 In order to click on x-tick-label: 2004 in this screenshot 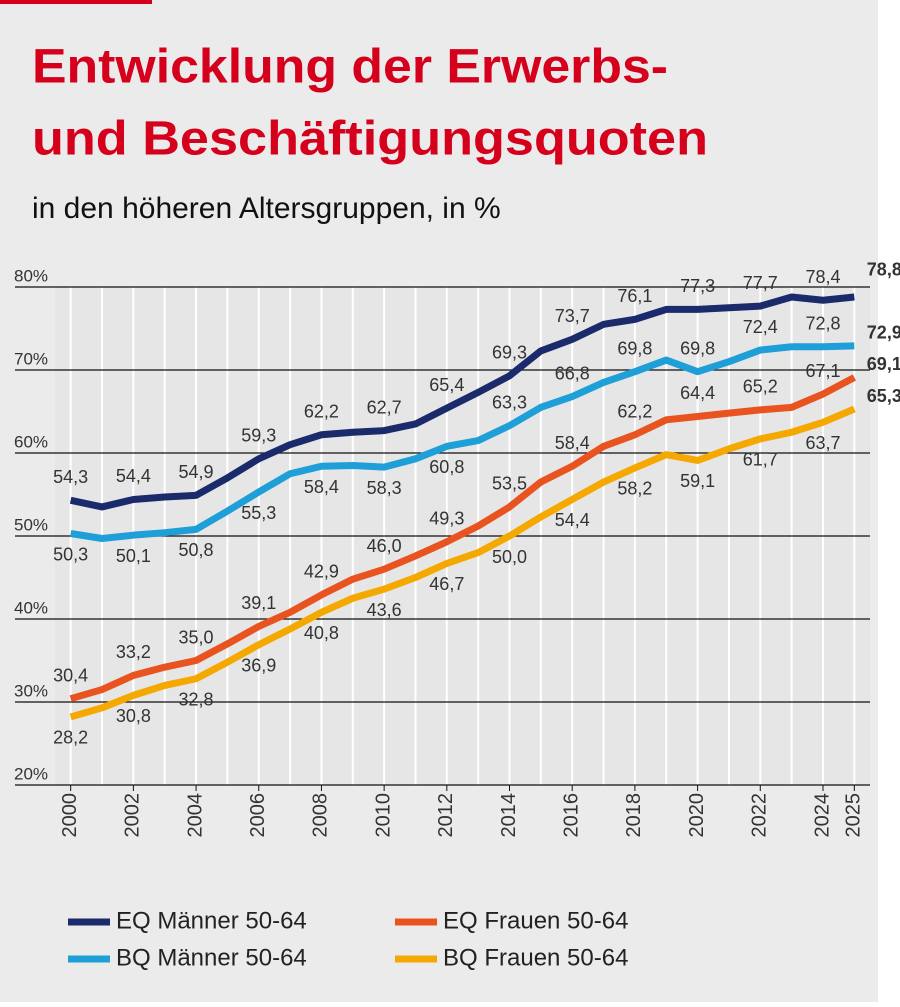, I will do `click(195, 815)`.